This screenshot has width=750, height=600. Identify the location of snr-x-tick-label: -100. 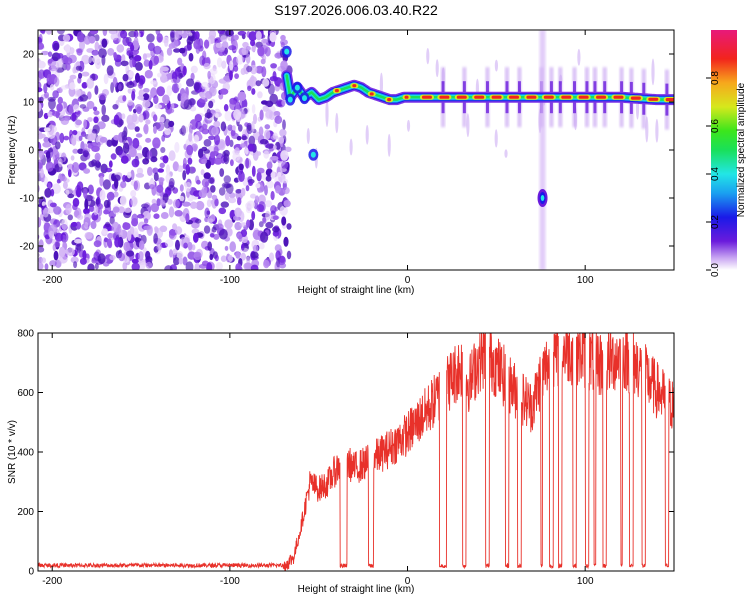
(230, 581).